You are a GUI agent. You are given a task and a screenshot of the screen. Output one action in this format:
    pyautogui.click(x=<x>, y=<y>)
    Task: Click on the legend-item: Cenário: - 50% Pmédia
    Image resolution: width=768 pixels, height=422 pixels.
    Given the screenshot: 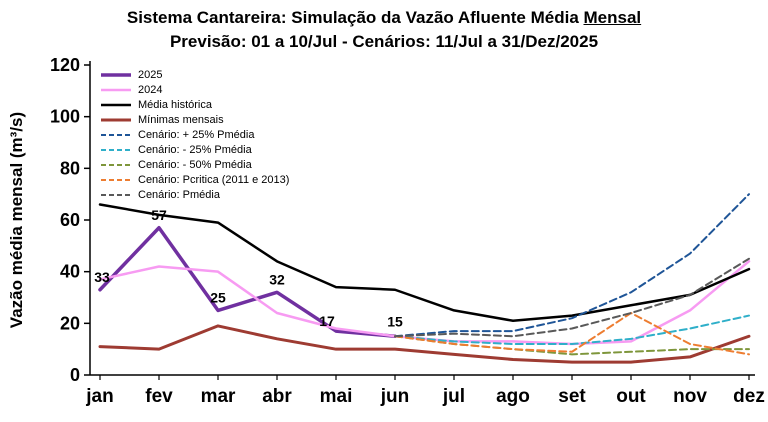 What is the action you would take?
    pyautogui.click(x=194, y=164)
    